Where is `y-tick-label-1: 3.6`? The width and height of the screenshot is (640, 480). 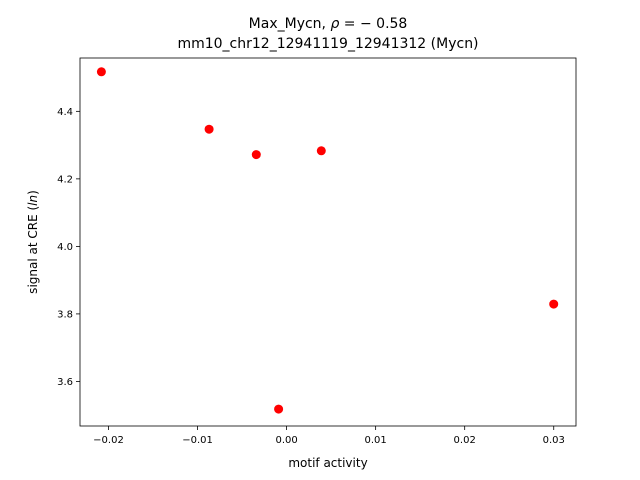 y-tick-label-1: 3.6 is located at coordinates (65, 382).